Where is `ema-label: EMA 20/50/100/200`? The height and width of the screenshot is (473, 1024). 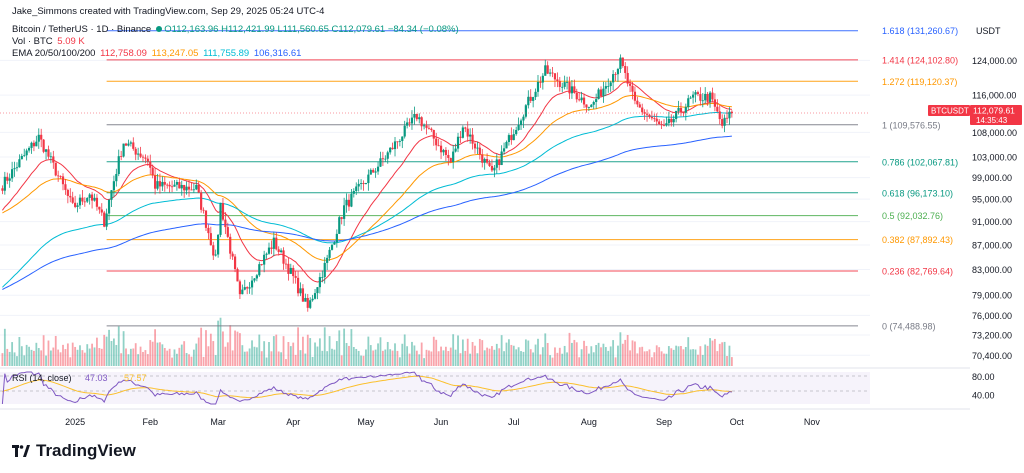 ema-label: EMA 20/50/100/200 is located at coordinates (54, 53).